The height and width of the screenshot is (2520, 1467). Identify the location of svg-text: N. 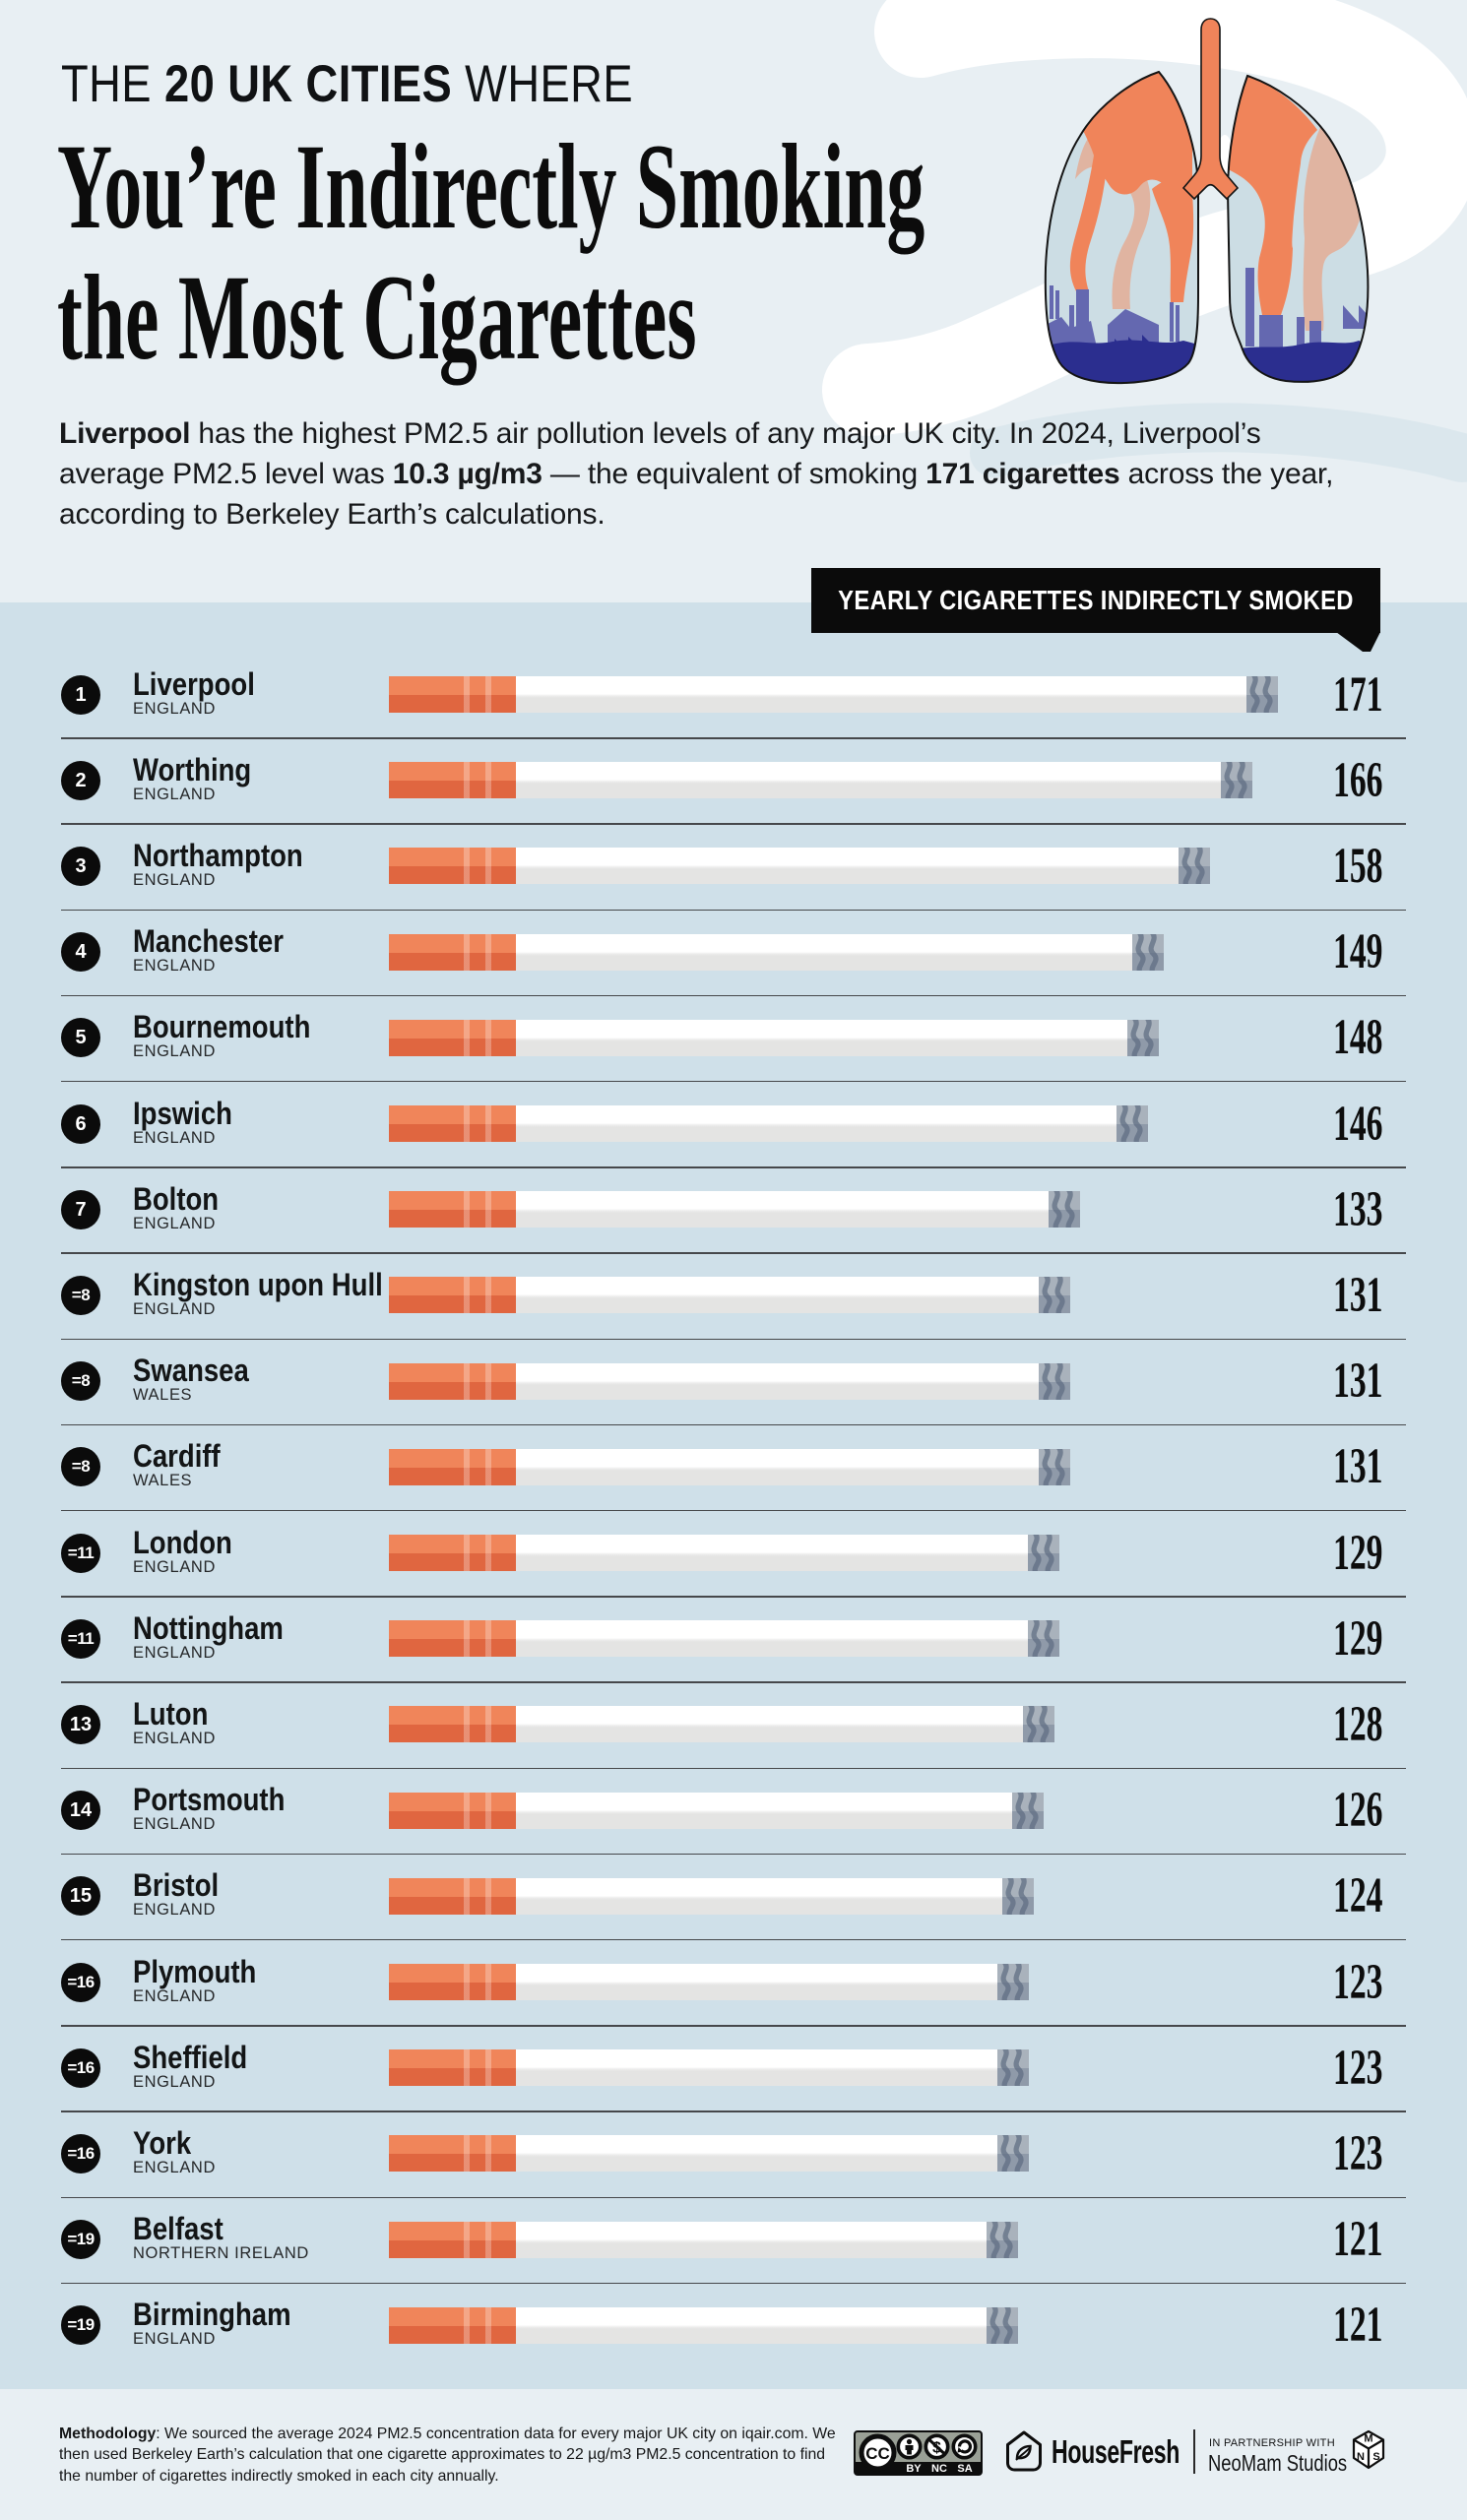
(1361, 2457).